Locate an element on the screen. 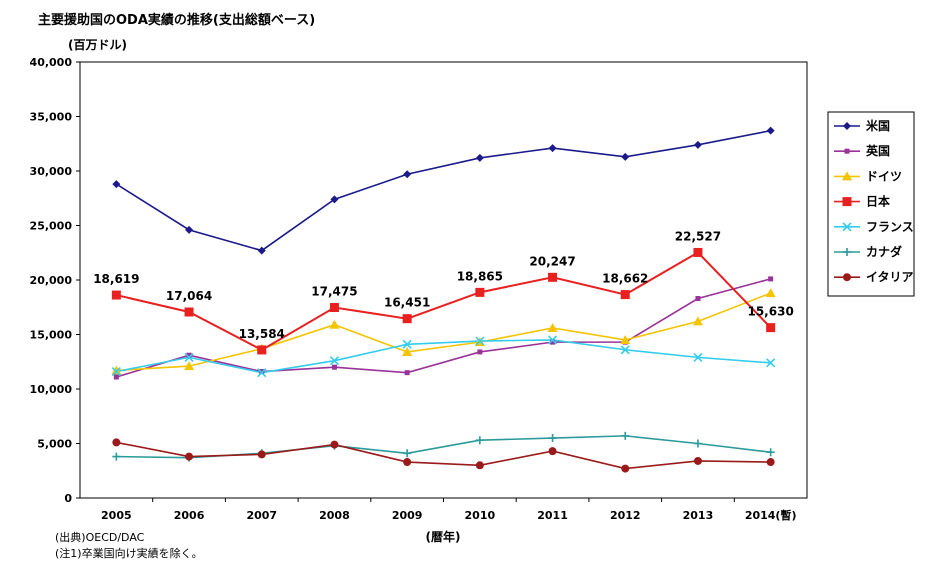  legend-label: 英国 is located at coordinates (878, 150).